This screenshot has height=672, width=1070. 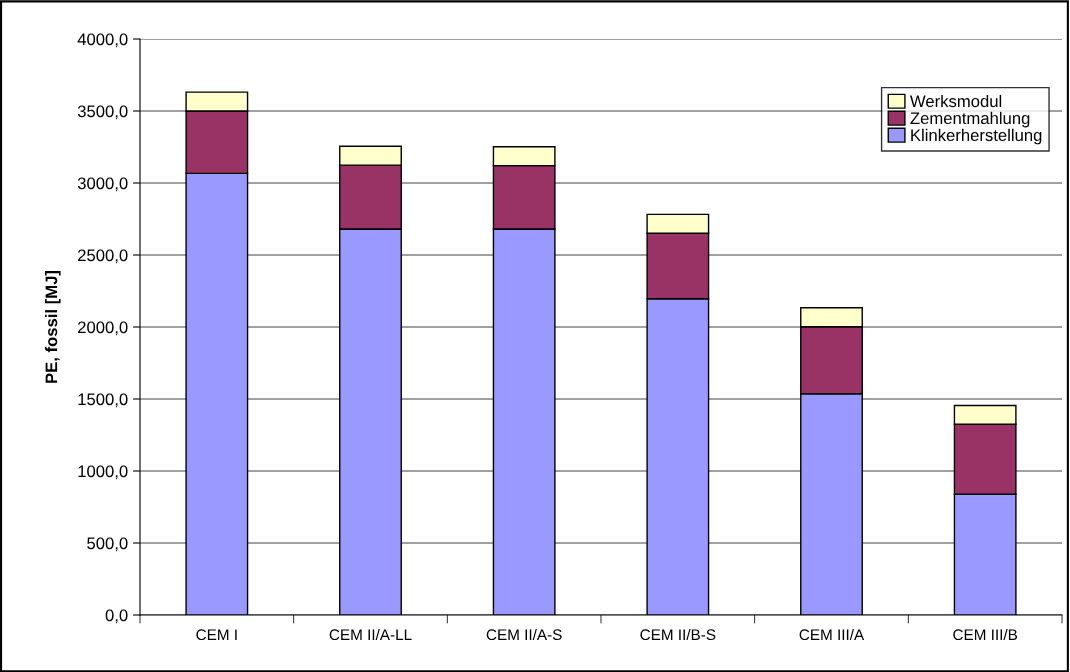 What do you see at coordinates (970, 119) in the screenshot?
I see `legend-label: Zementmahlung` at bounding box center [970, 119].